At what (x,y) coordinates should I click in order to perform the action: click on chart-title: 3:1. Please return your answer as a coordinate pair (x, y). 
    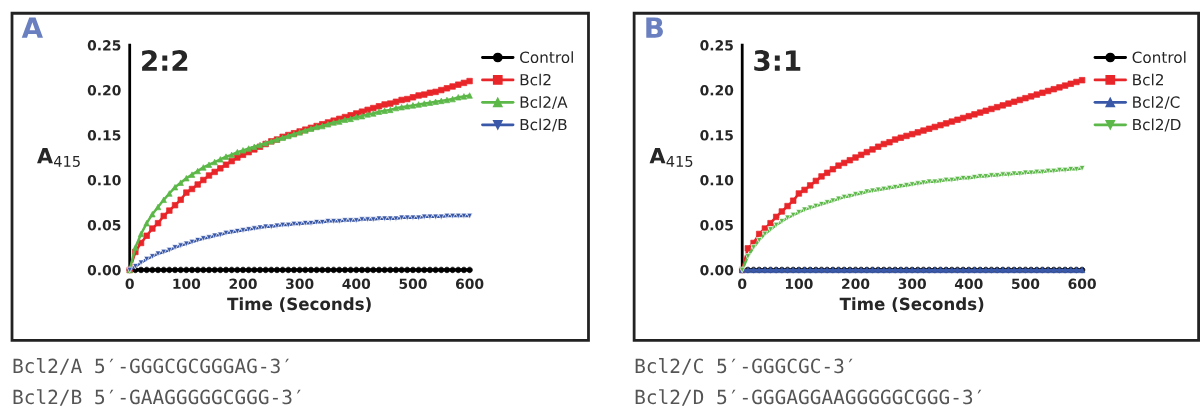
    Looking at the image, I should click on (777, 61).